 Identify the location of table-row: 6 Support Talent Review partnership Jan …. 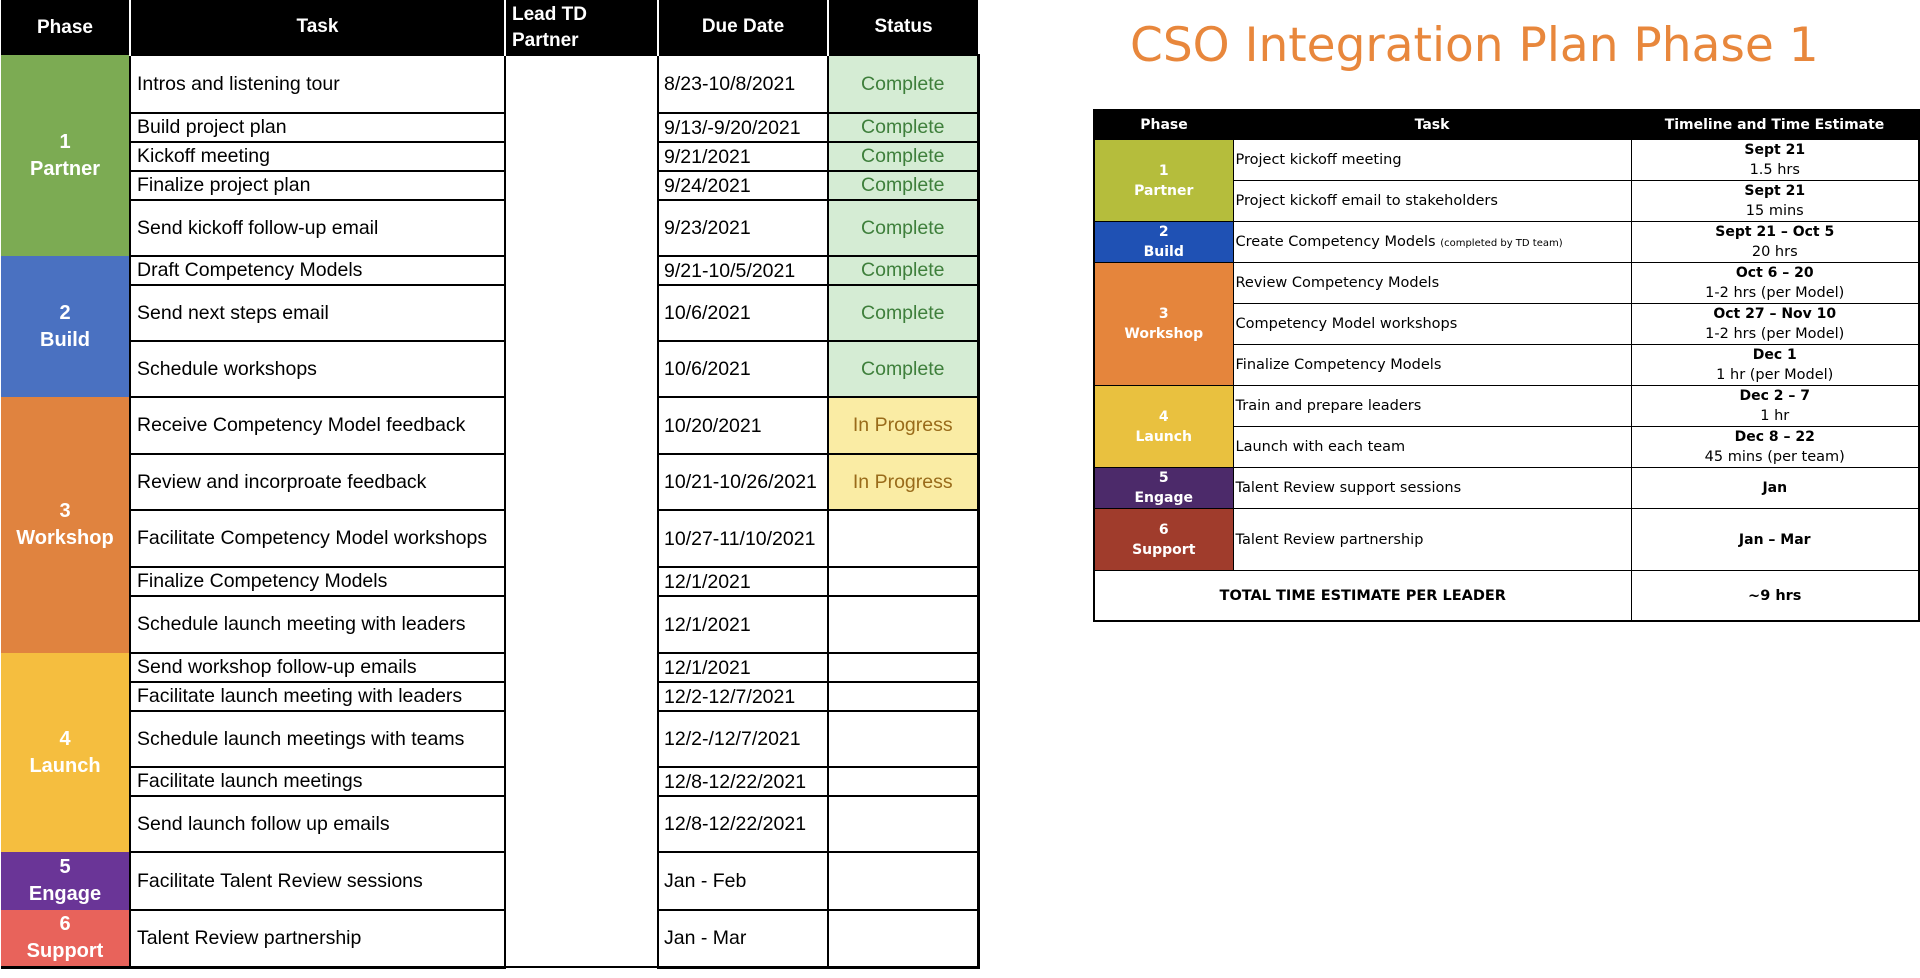
(490, 939).